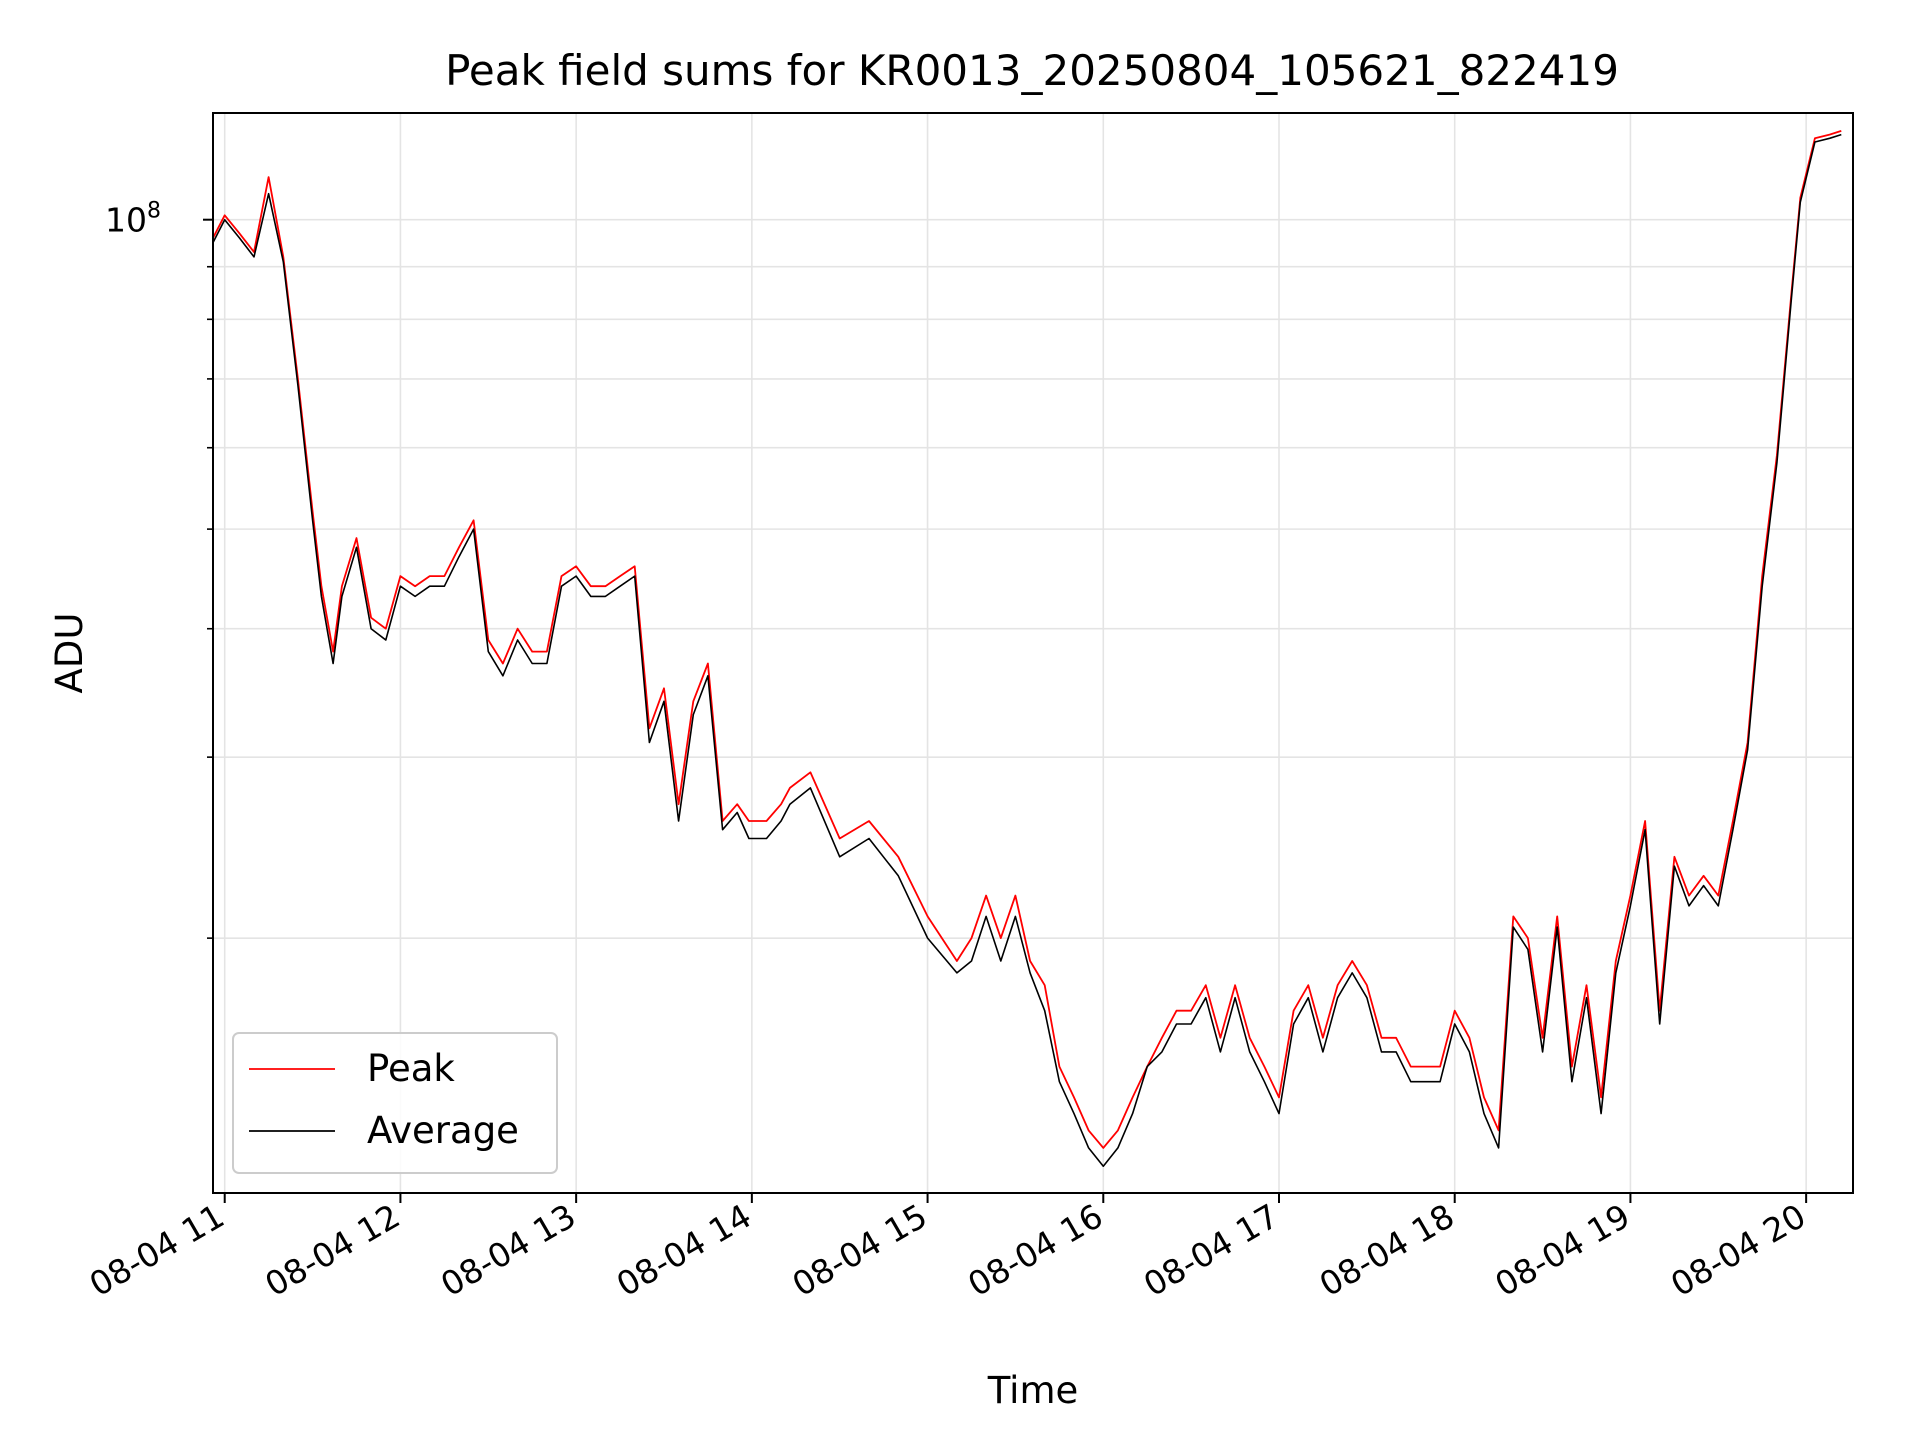 The height and width of the screenshot is (1440, 1920). What do you see at coordinates (443, 1130) in the screenshot?
I see `legend-label-average: Average` at bounding box center [443, 1130].